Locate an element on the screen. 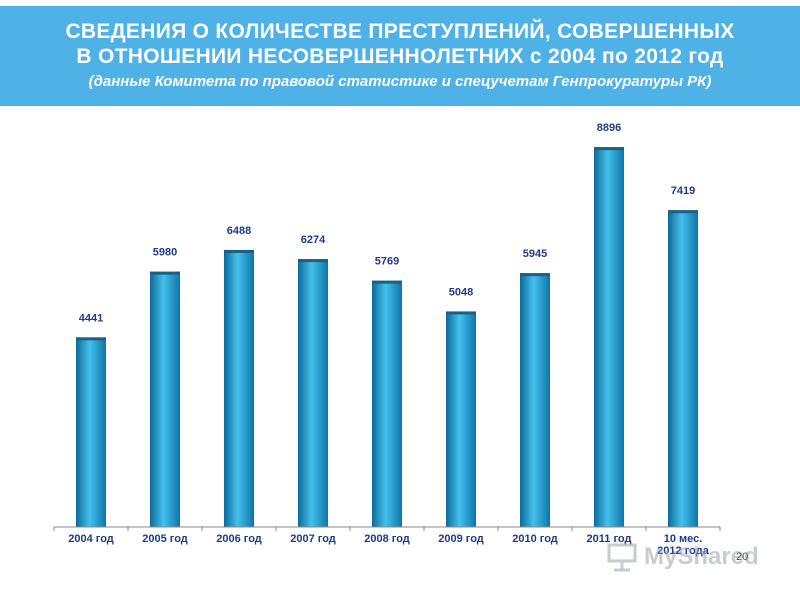  data-label: 5980 is located at coordinates (165, 253).